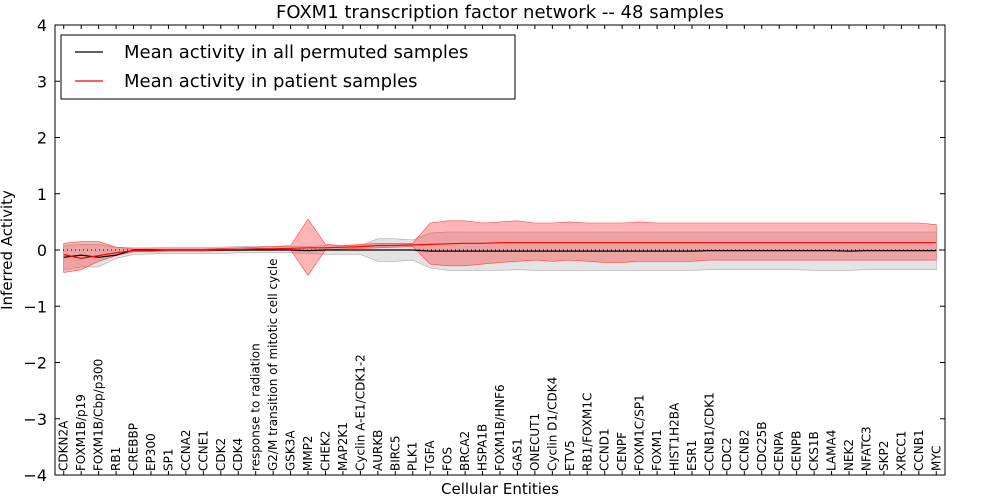  What do you see at coordinates (430, 456) in the screenshot?
I see `x-category-label: TGFA` at bounding box center [430, 456].